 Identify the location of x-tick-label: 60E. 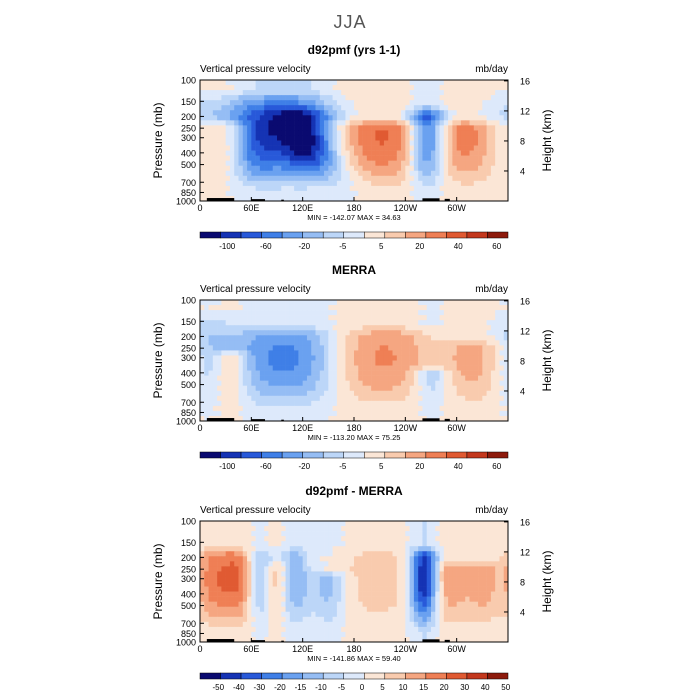
(251, 208).